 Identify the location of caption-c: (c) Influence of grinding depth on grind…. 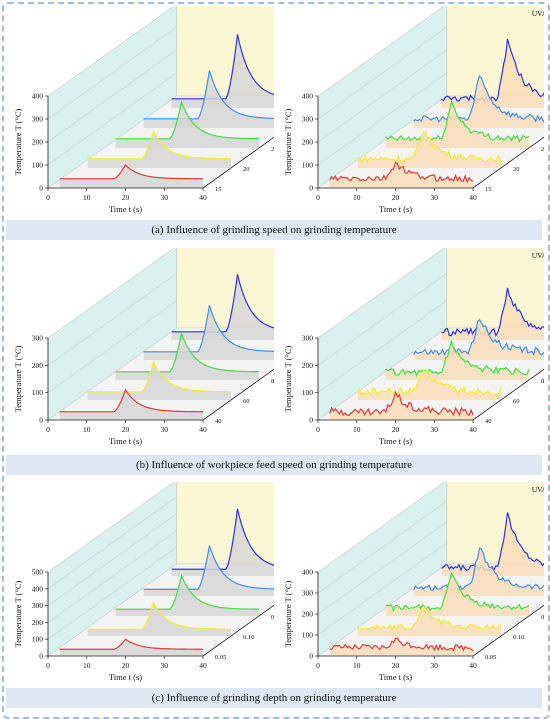
(274, 698).